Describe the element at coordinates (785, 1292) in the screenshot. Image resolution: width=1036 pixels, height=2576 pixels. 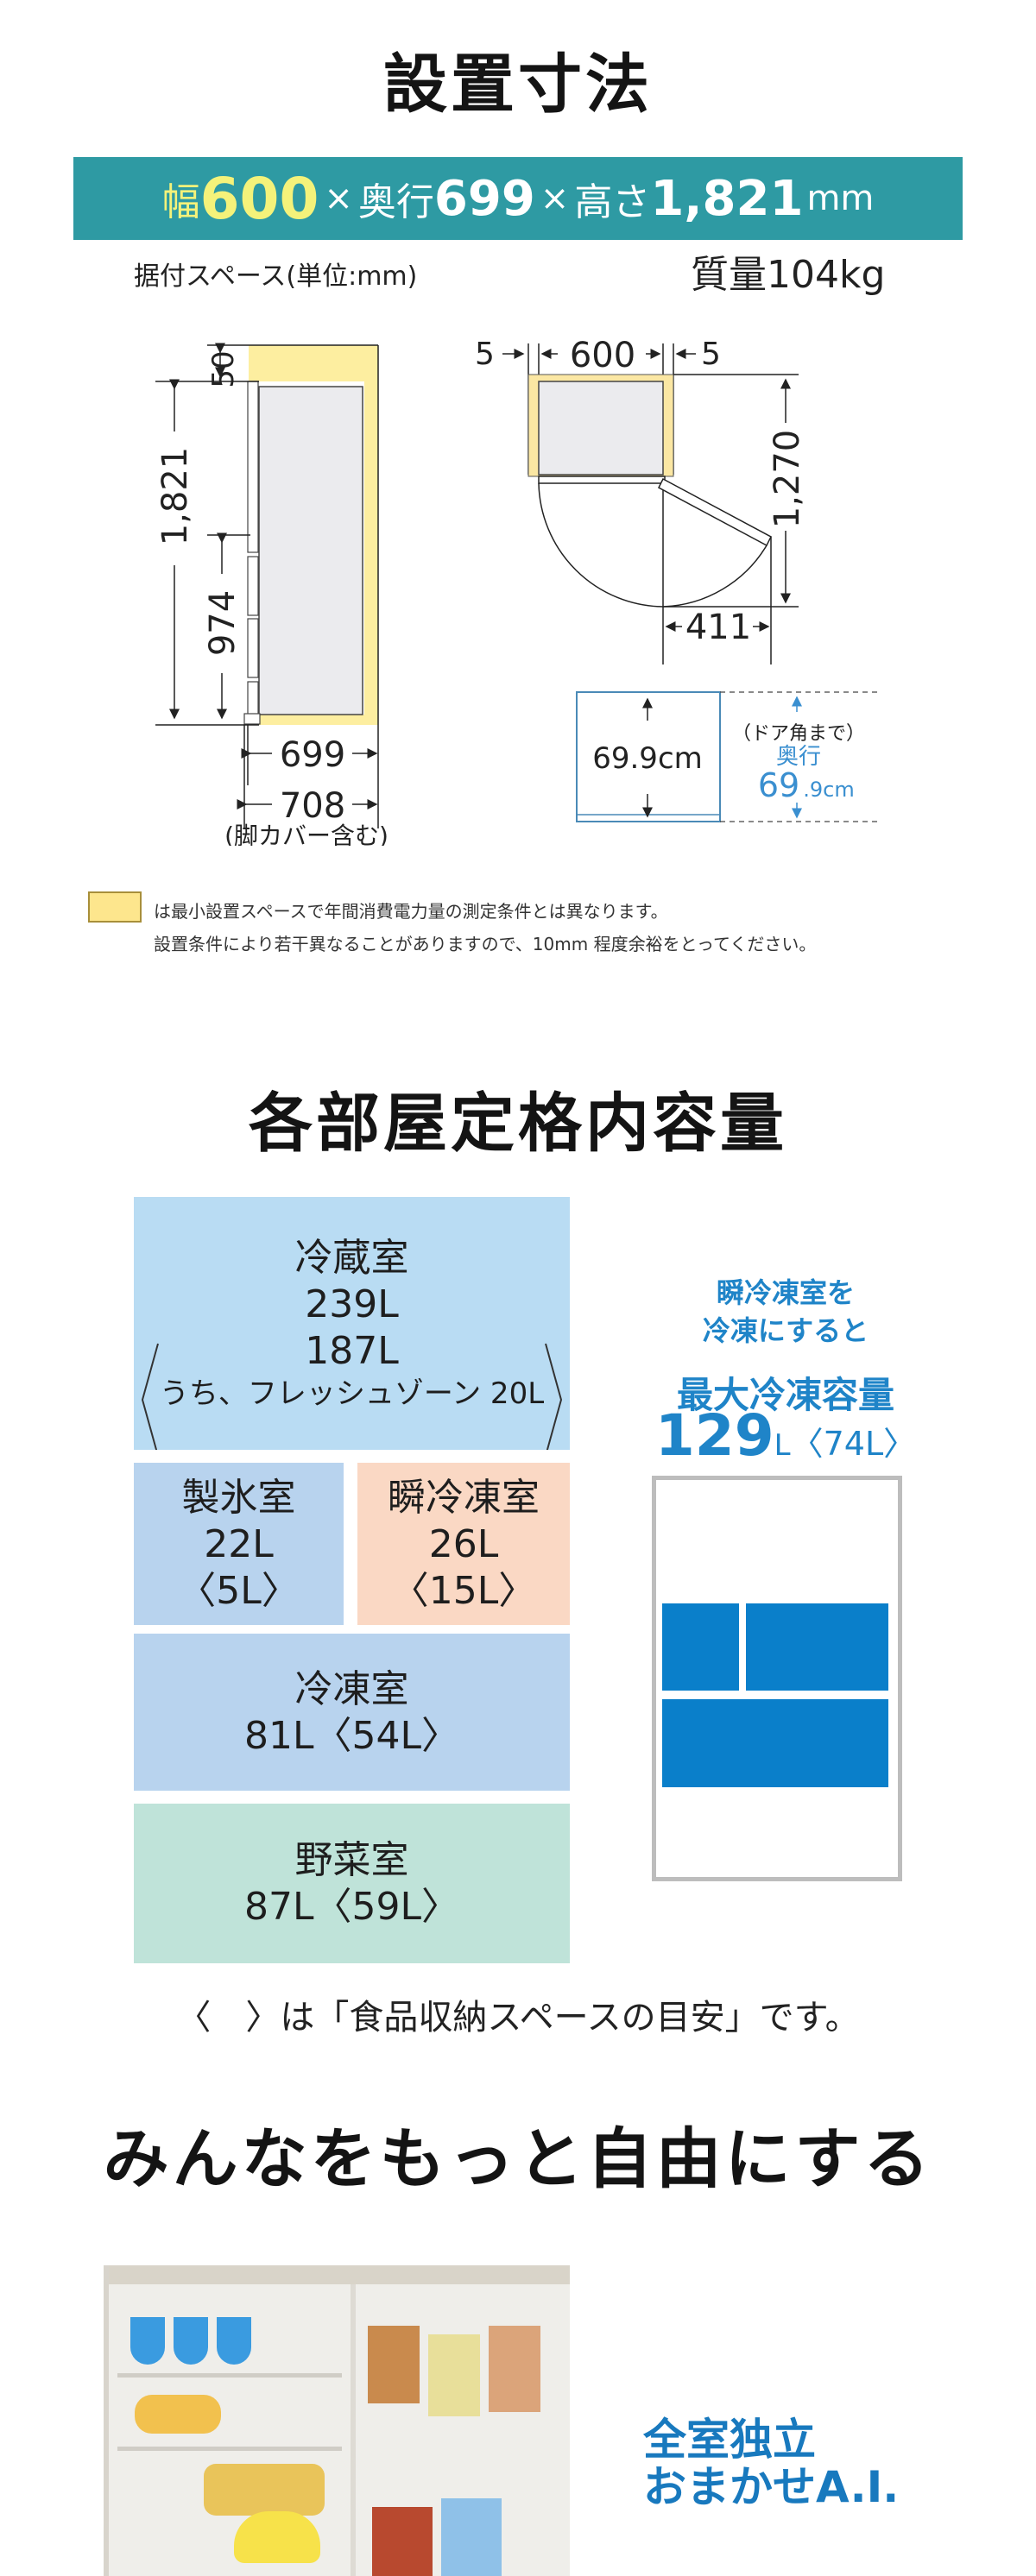
I see `promo-line-1: 瞬冷凍室を` at that location.